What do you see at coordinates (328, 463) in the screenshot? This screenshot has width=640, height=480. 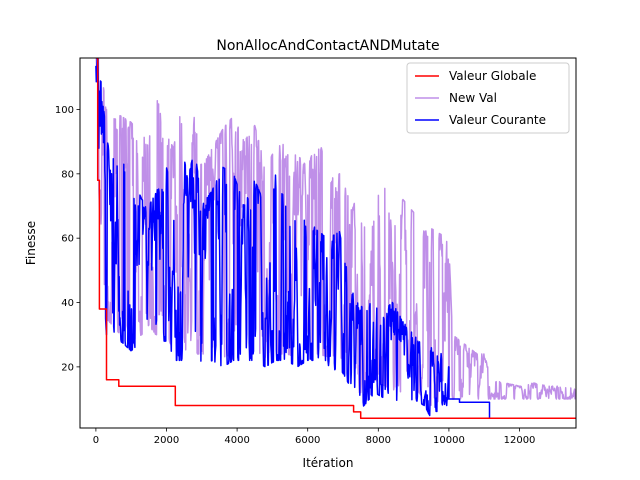 I see `x-axis-label: Itération` at bounding box center [328, 463].